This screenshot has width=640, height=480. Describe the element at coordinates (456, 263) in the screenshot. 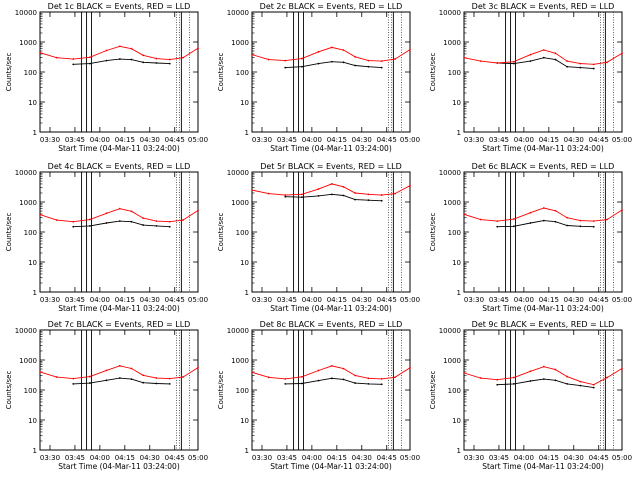

I see `y-tick-label: 10` at that location.